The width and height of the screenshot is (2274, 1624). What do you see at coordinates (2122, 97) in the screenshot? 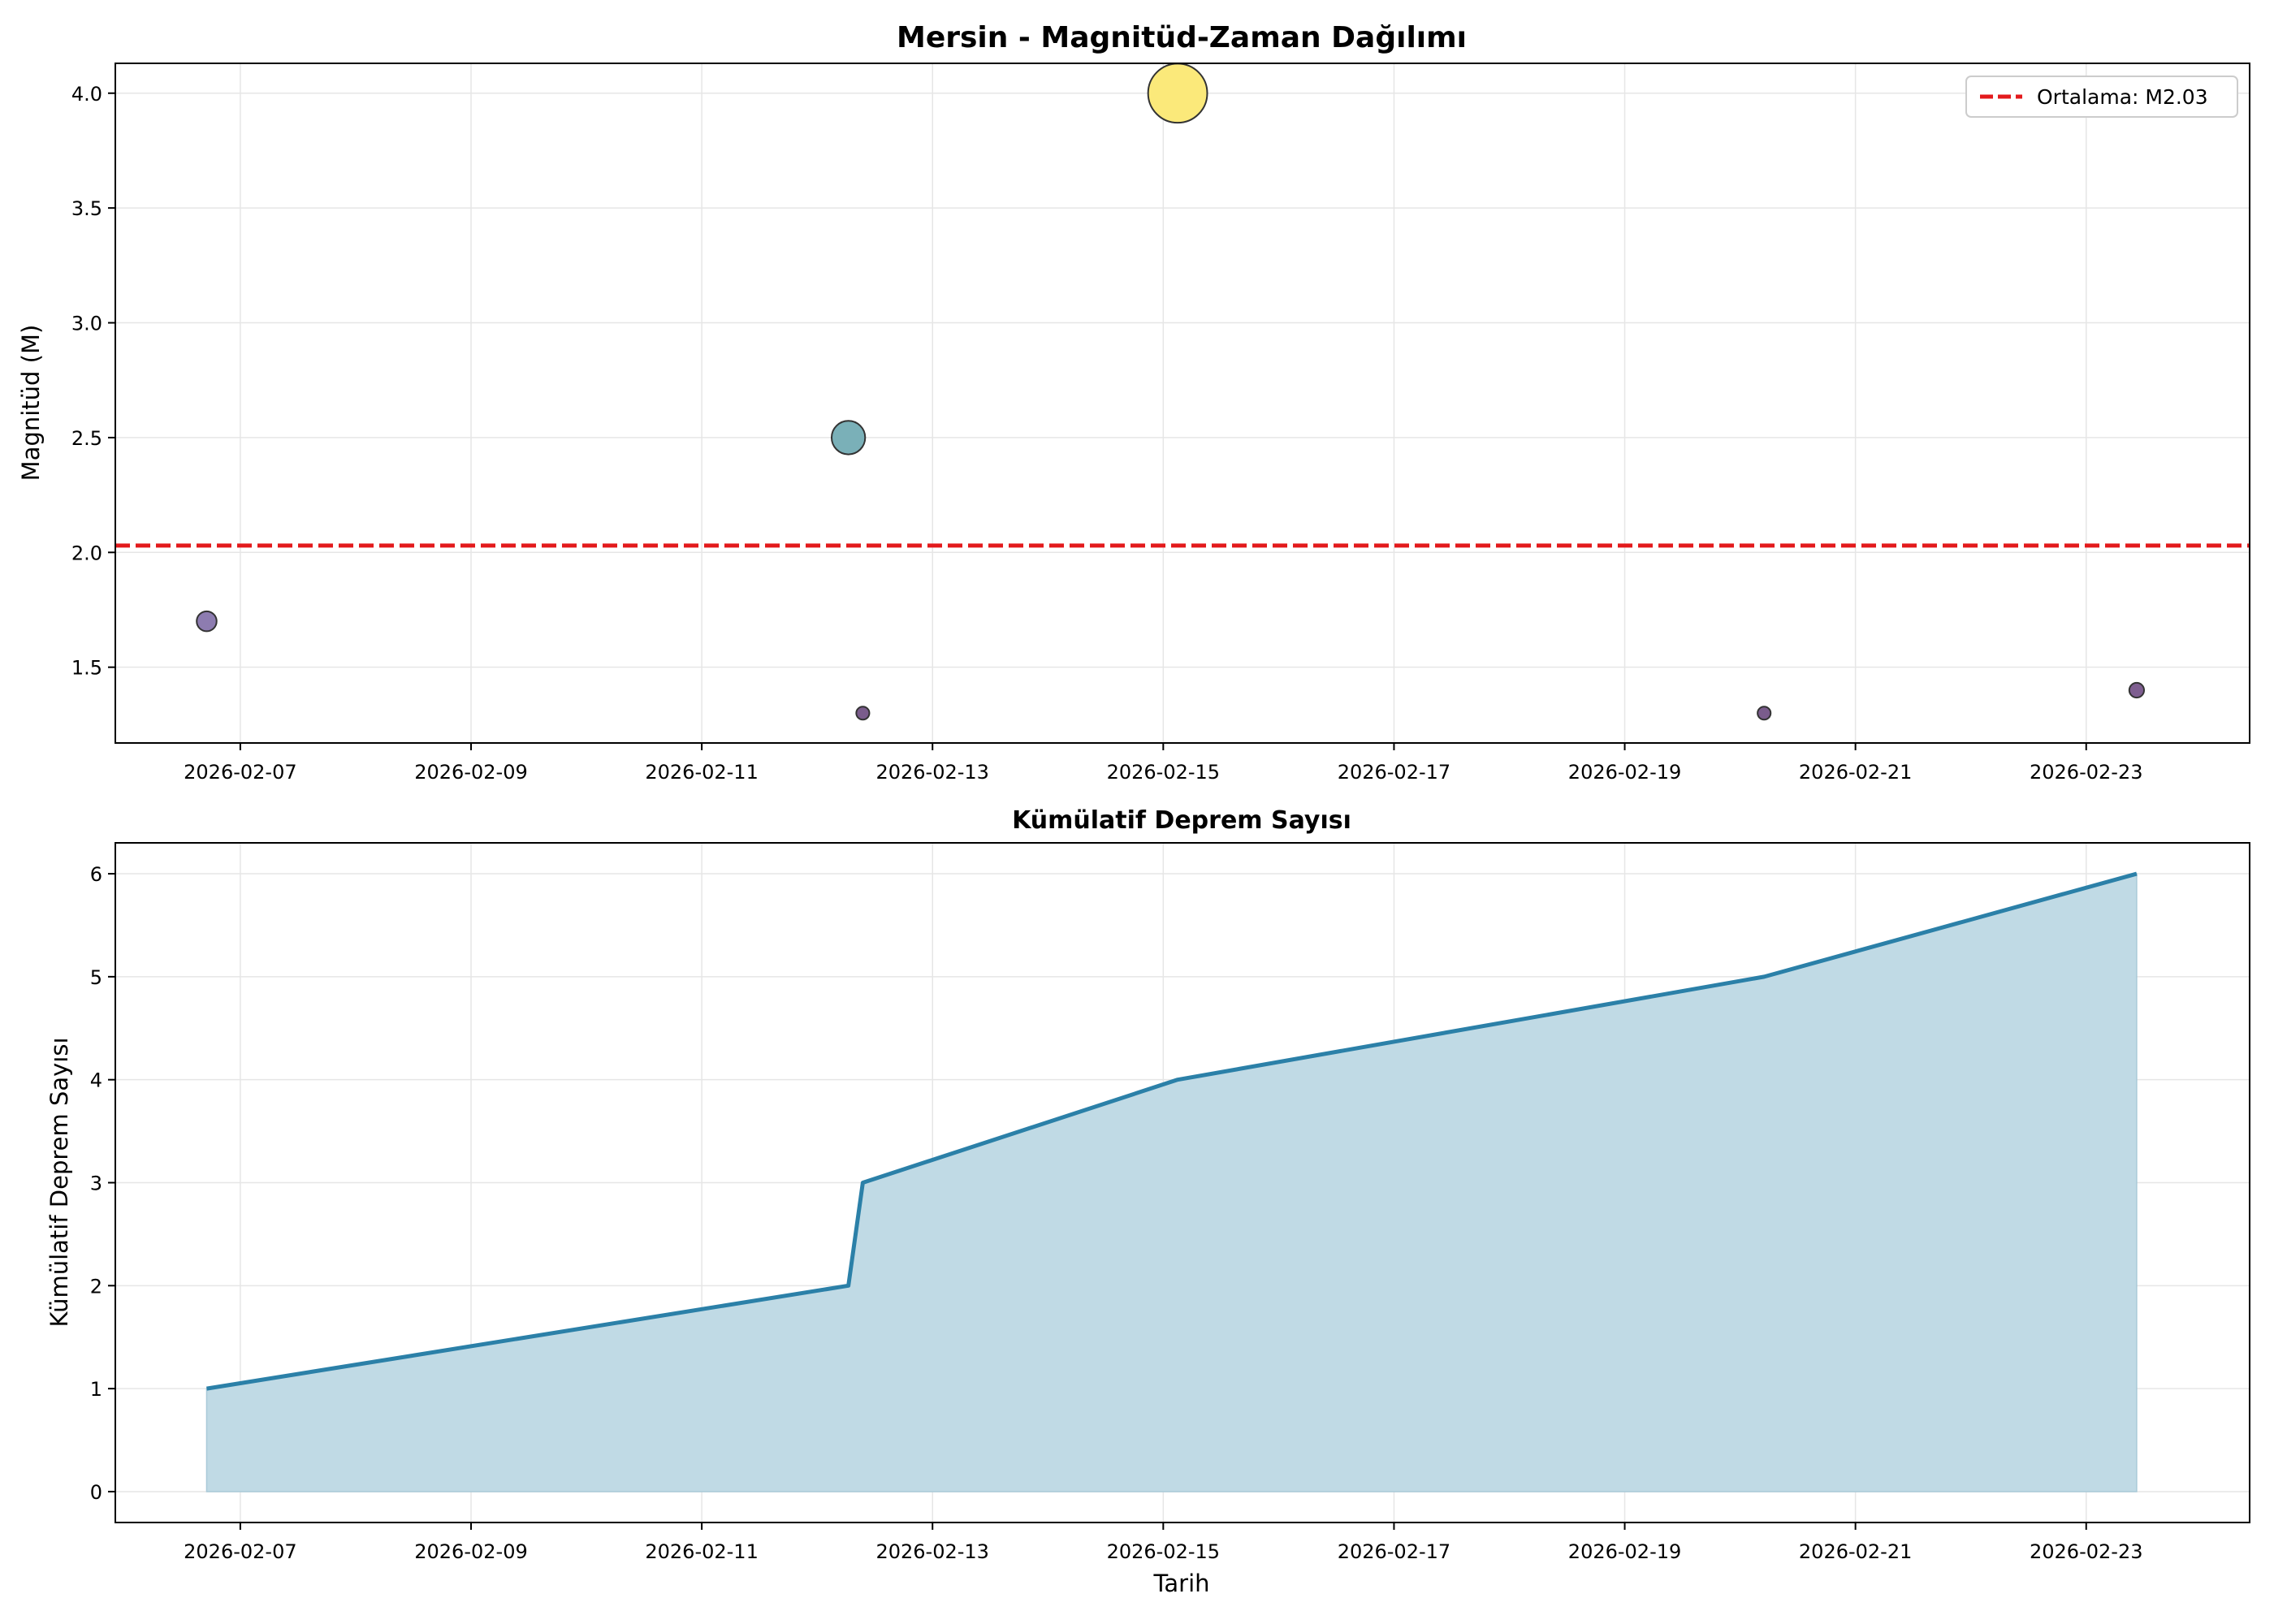
I see `legend-mean-label: Ortalama: M2.03` at bounding box center [2122, 97].